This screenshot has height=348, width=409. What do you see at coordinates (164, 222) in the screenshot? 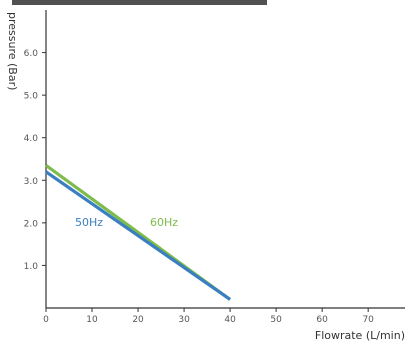
I see `series-label-60hz: 60Hz` at bounding box center [164, 222].